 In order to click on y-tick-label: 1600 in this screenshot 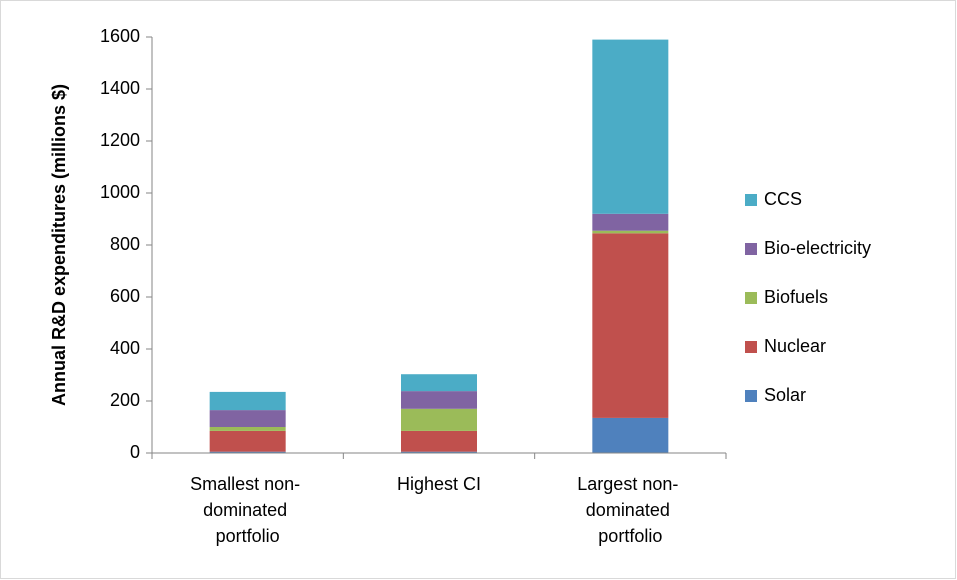, I will do `click(120, 36)`.